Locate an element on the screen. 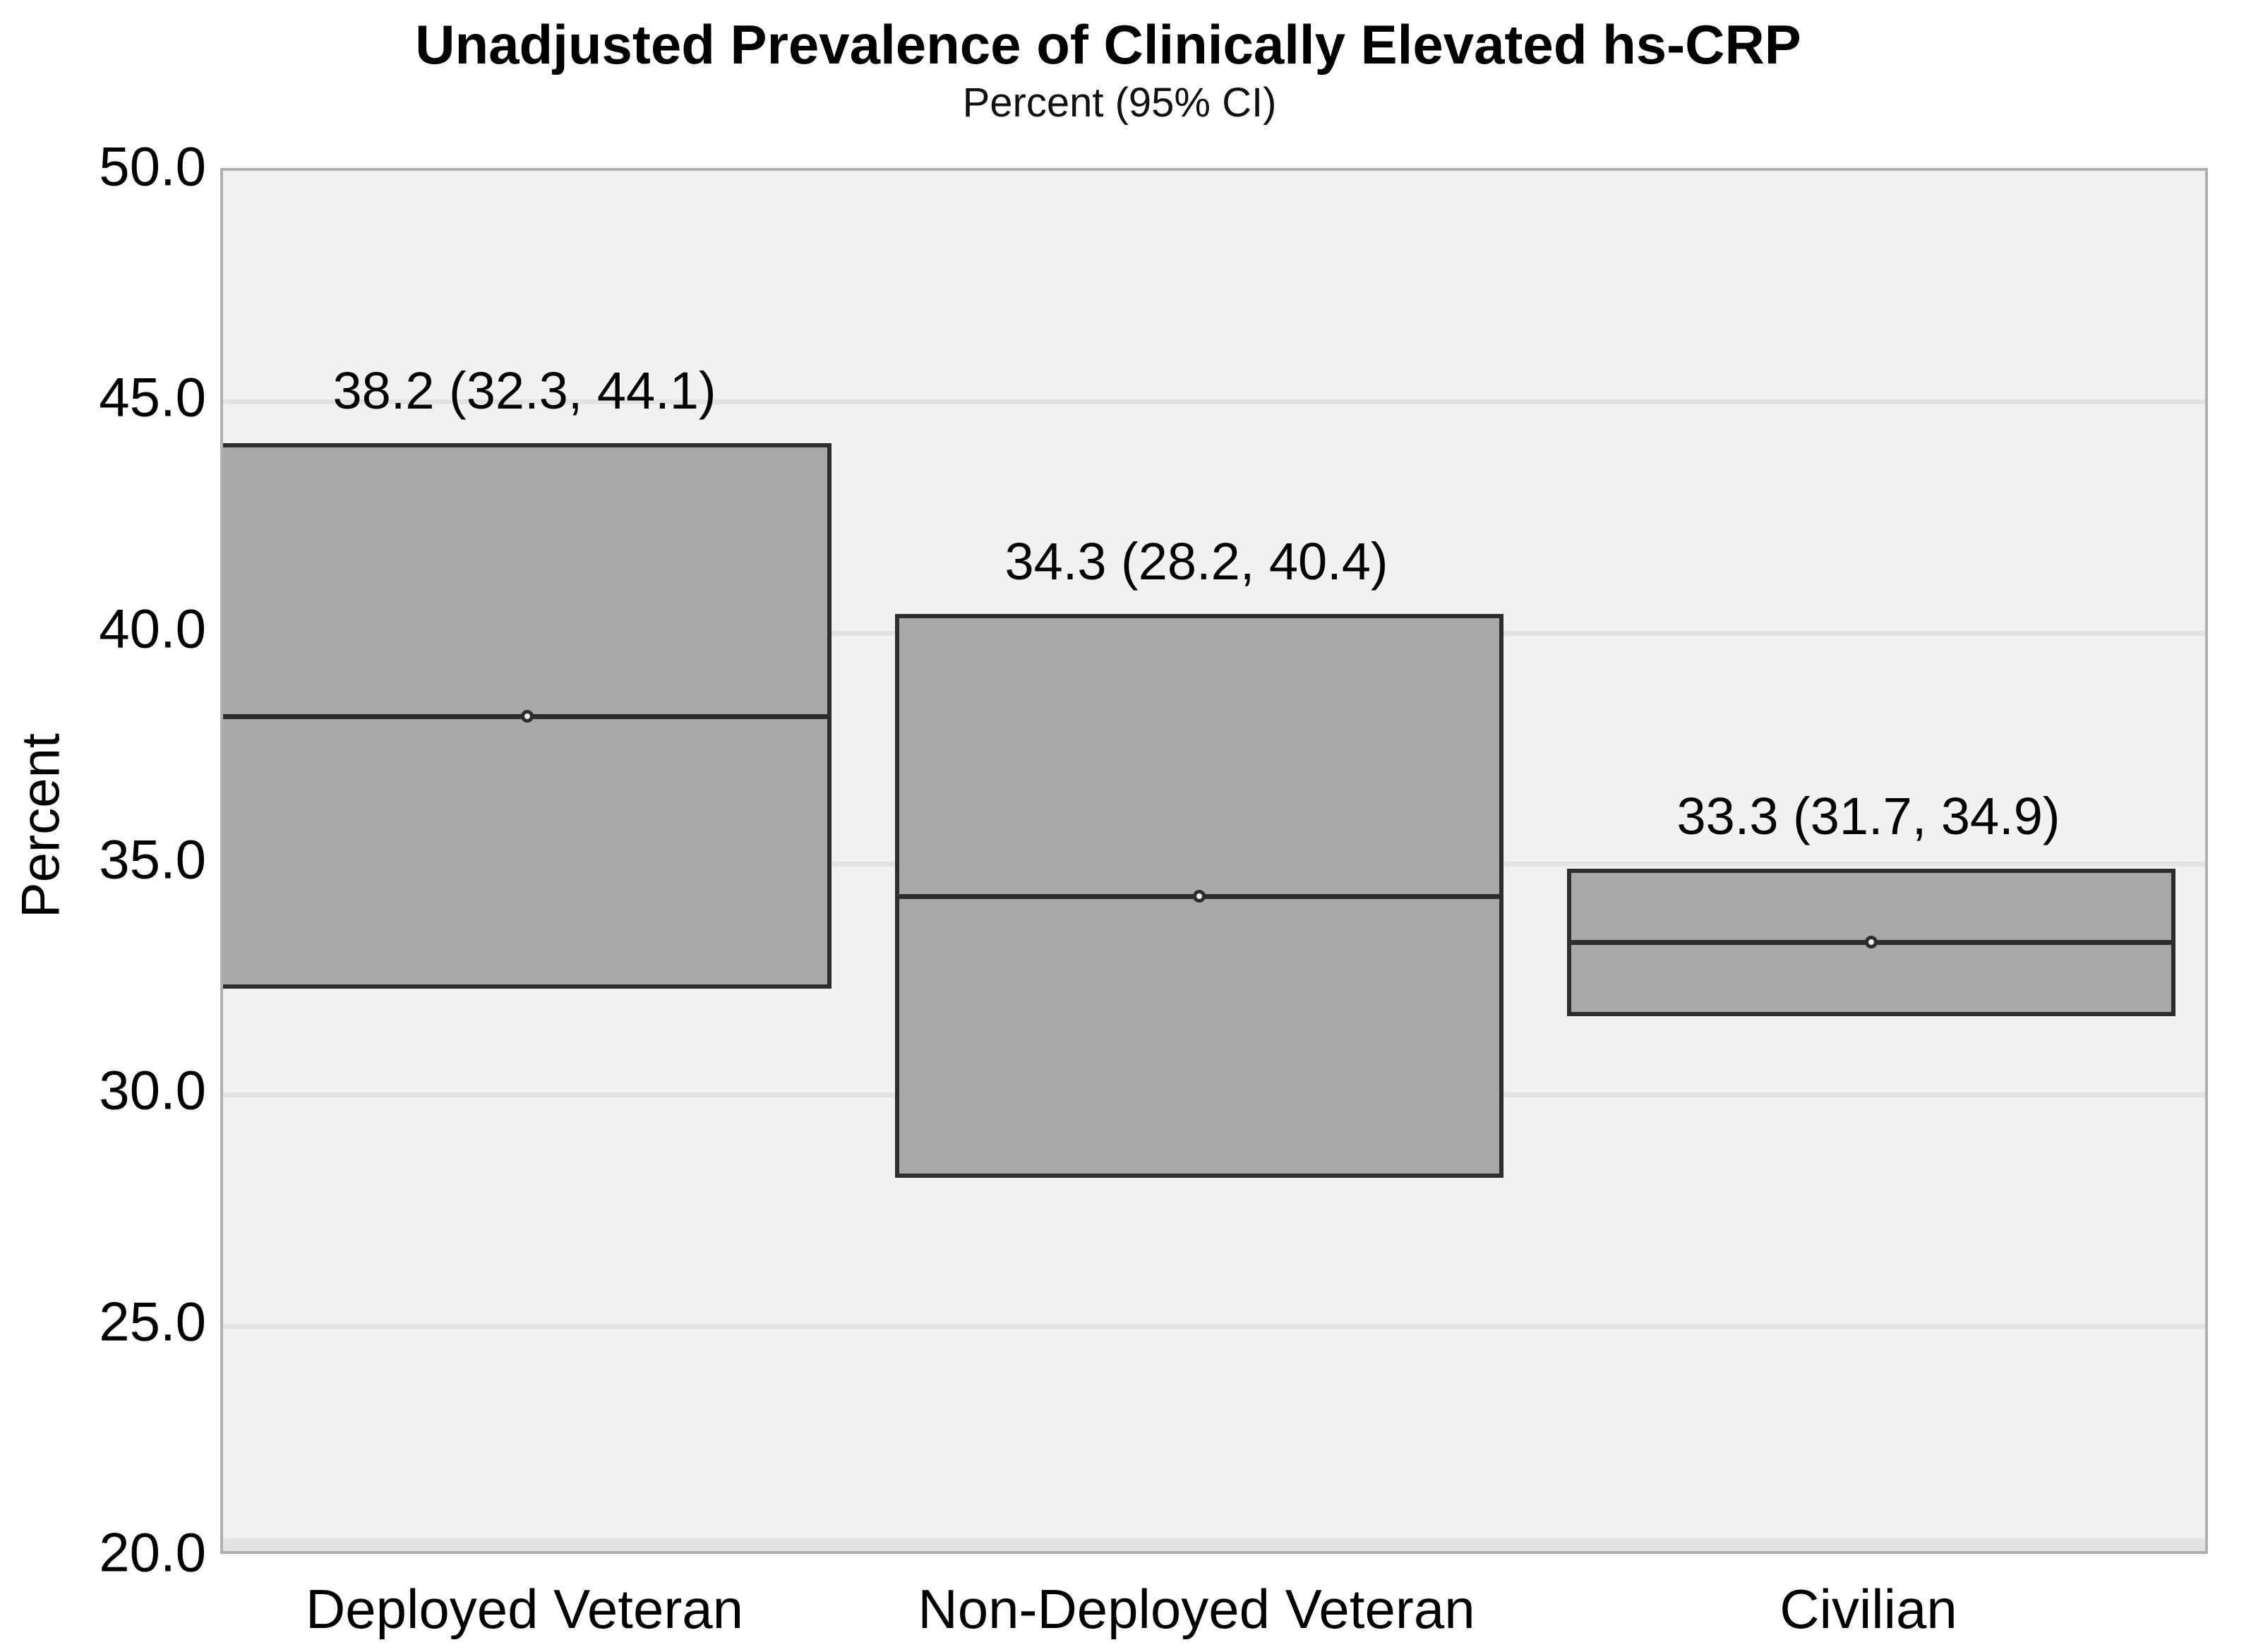 The image size is (2251, 1652). y-tick-label: 20.0 is located at coordinates (153, 1553).